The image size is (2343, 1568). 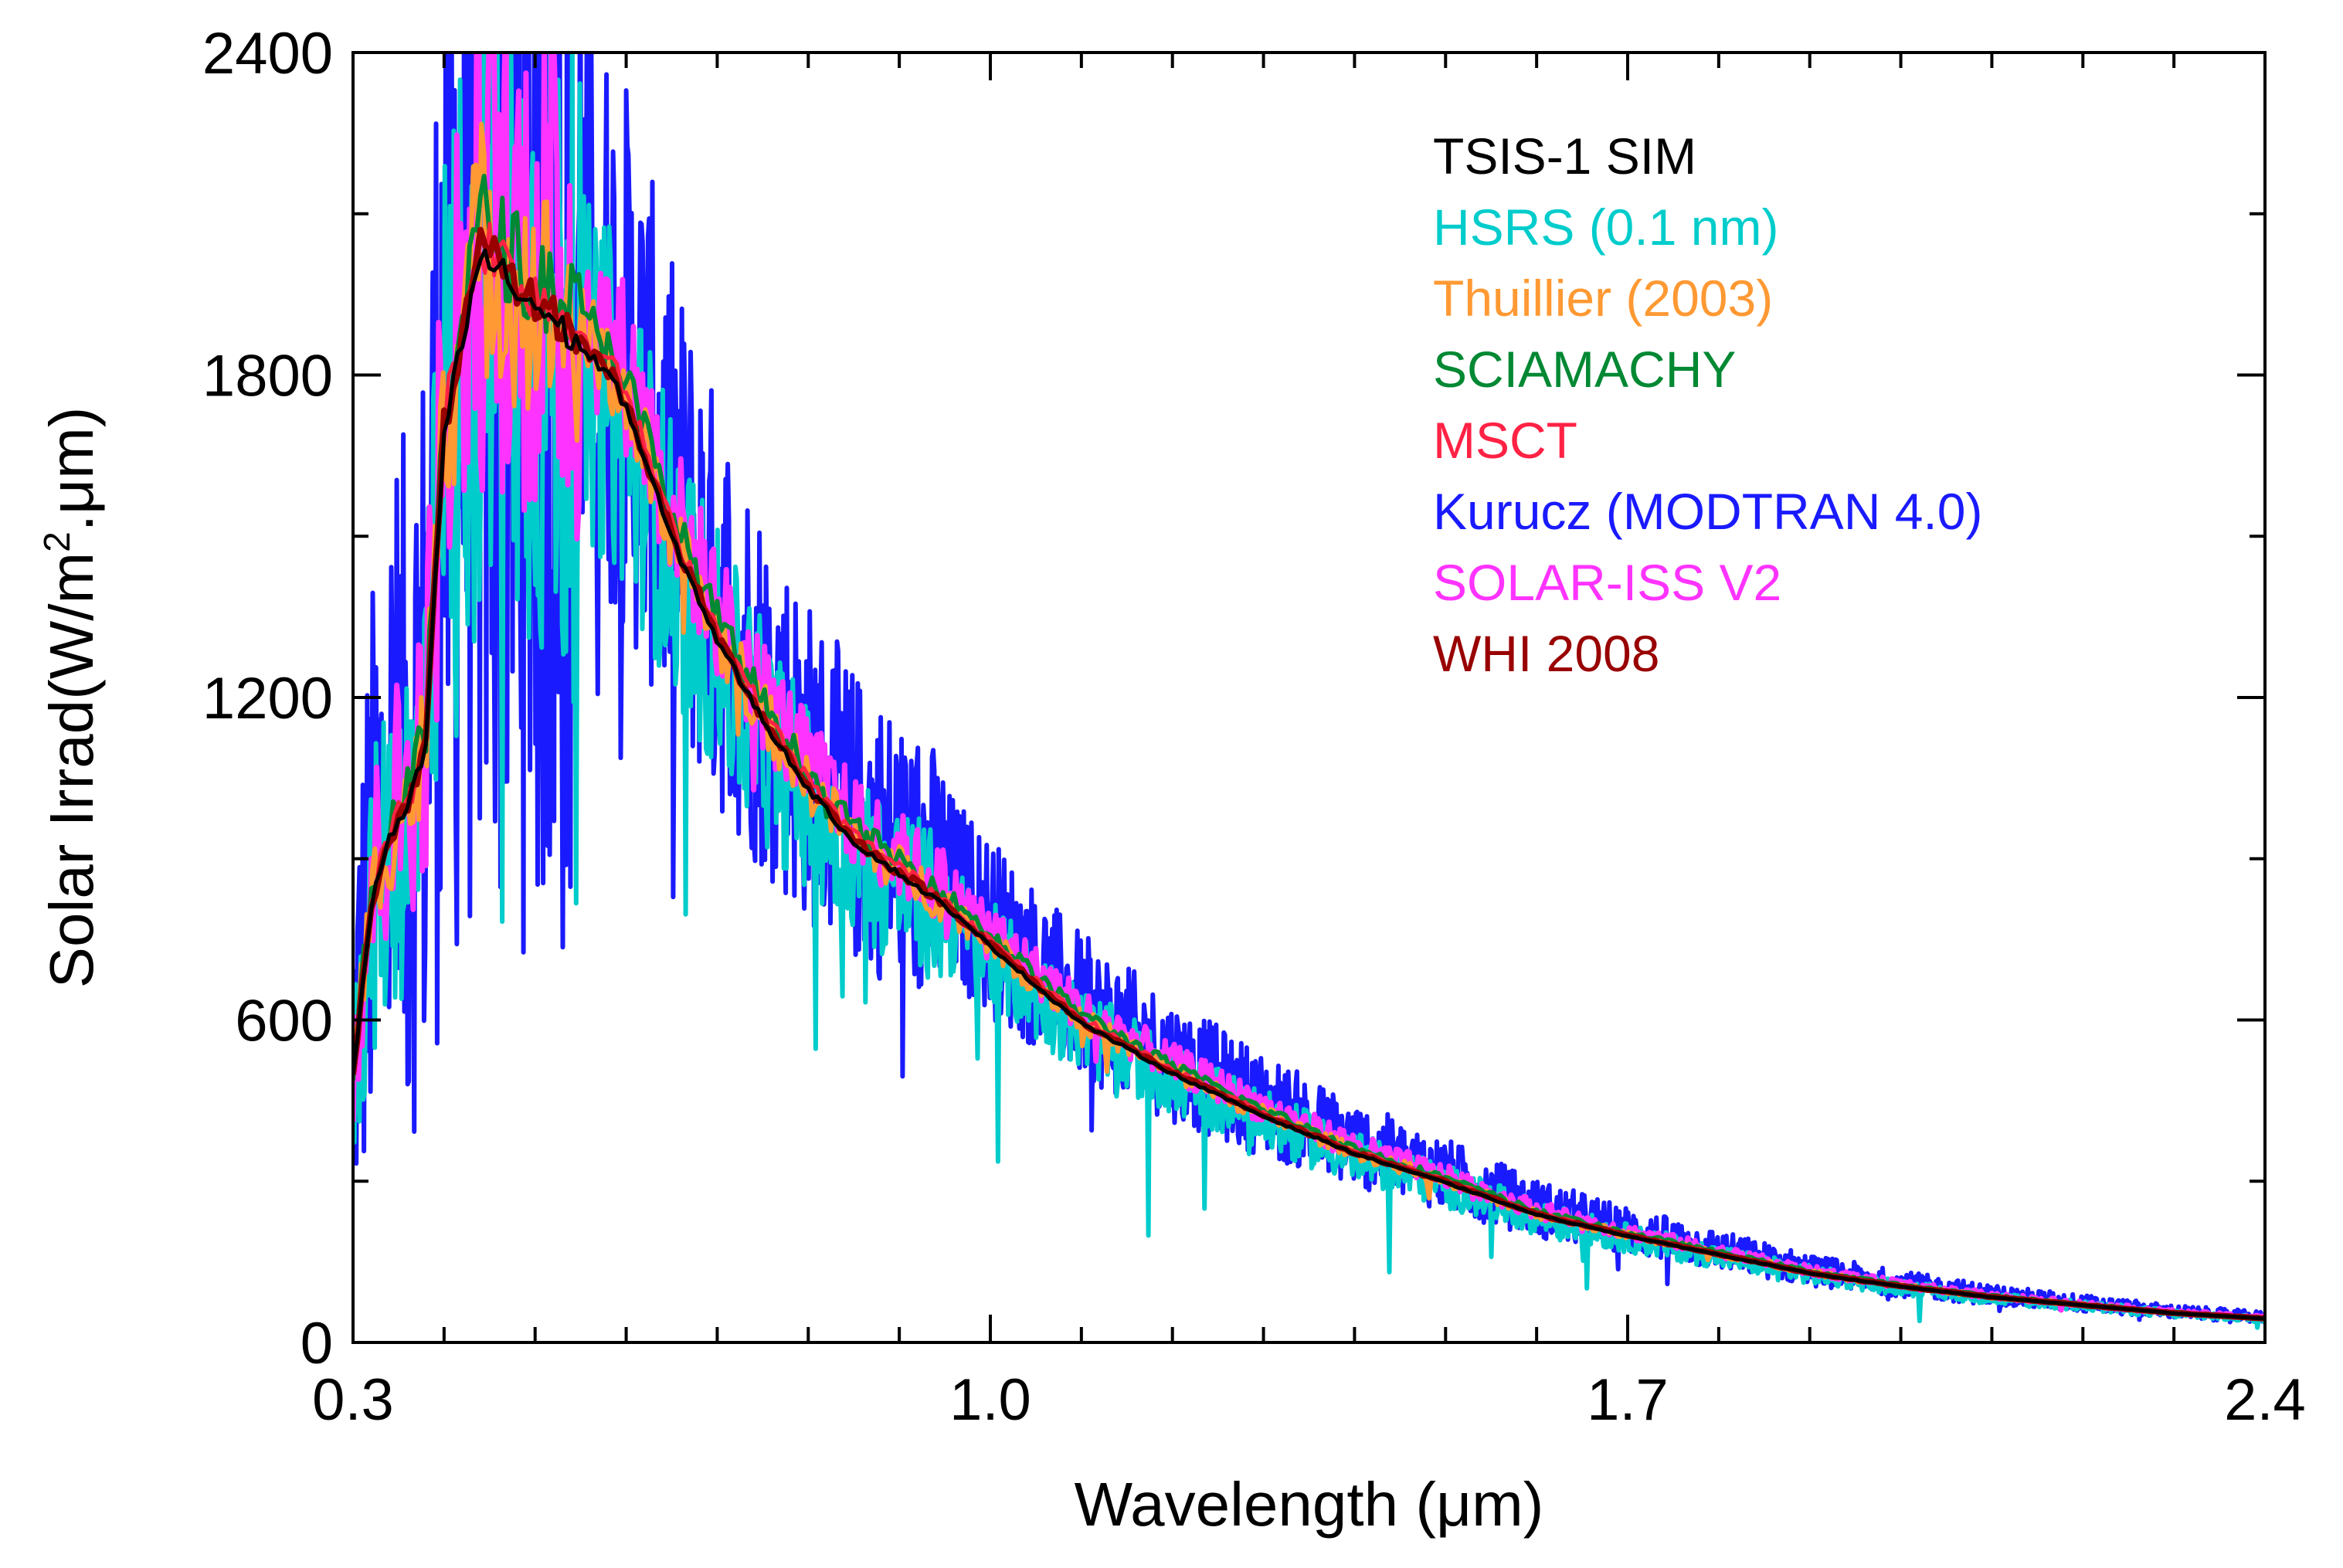 I want to click on legend-entry-sciamachy: SCIAMACHY, so click(x=1584, y=369).